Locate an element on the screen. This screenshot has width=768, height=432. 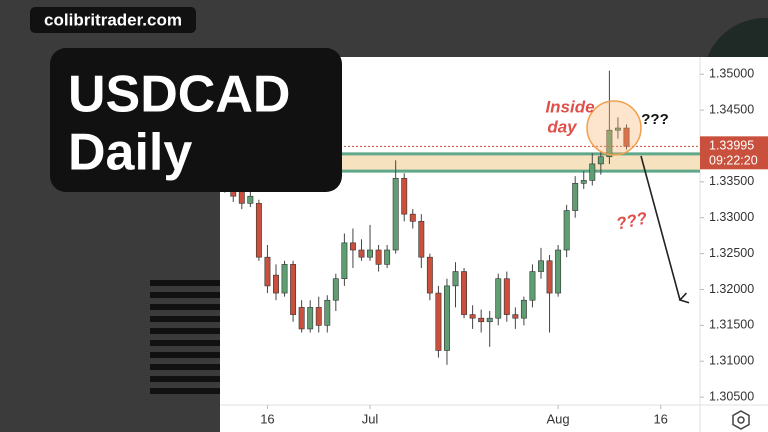
arrow is located at coordinates (665, 229).